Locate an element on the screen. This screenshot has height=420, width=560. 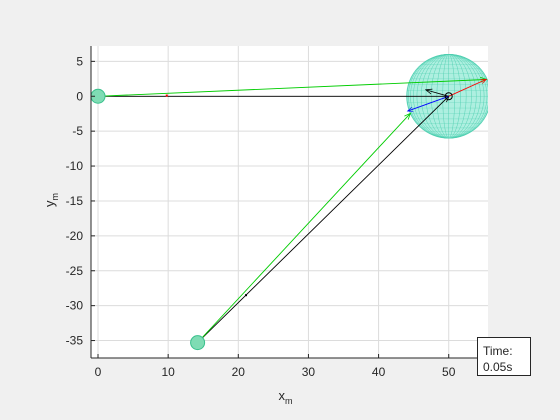
x-tick-label: 0 is located at coordinates (98, 372).